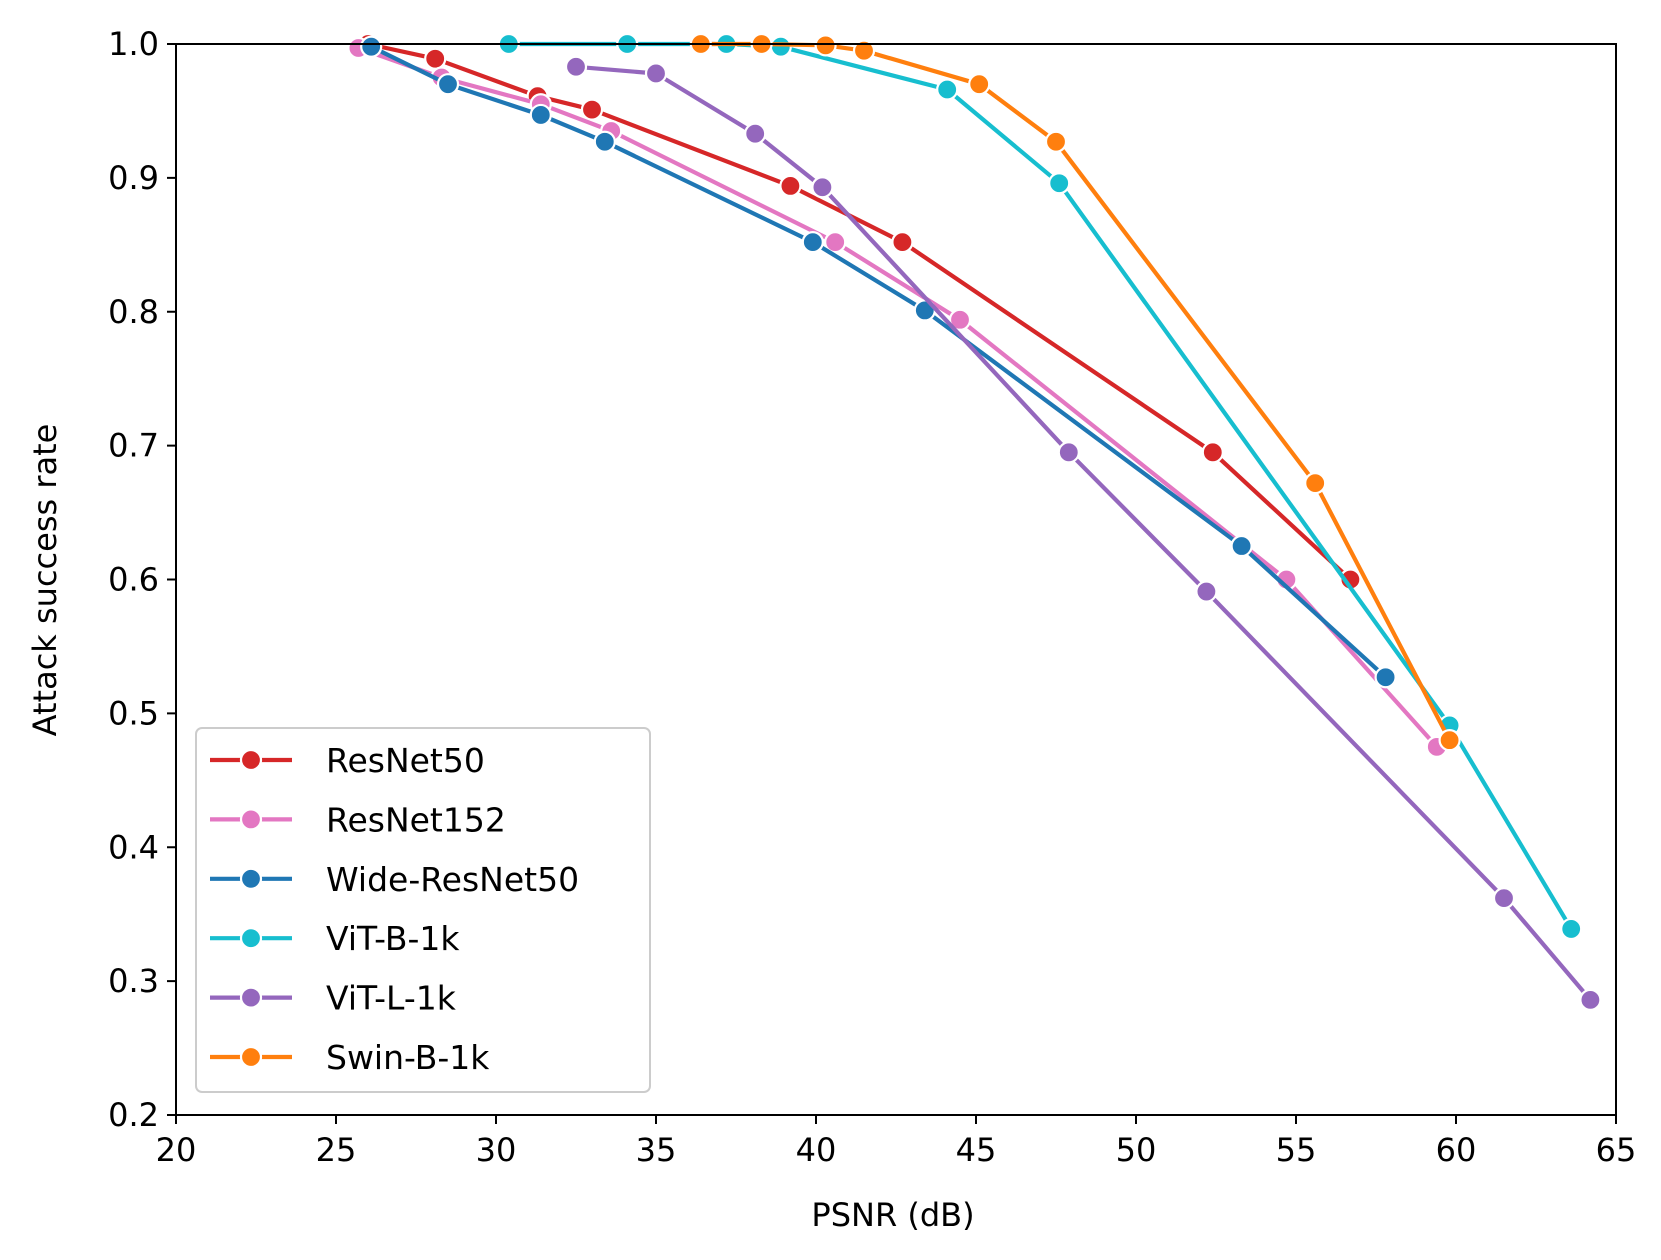 This screenshot has width=1661, height=1260. What do you see at coordinates (133, 847) in the screenshot?
I see `y-tick-label: 0.4` at bounding box center [133, 847].